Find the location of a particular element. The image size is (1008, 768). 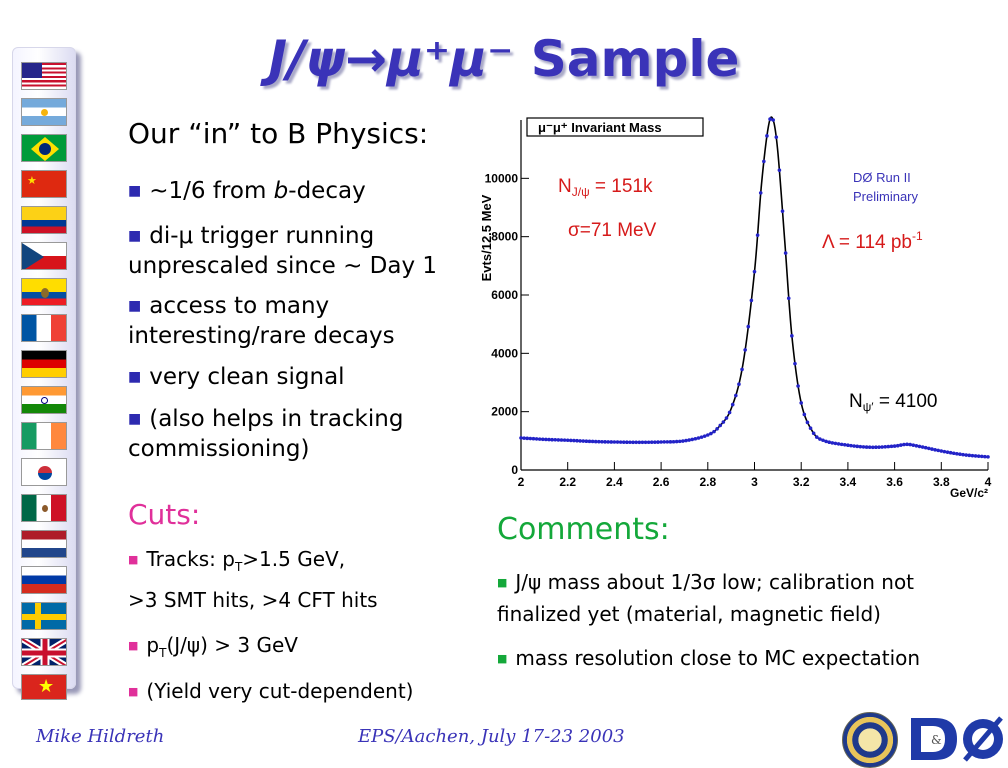

uk-flag-icon is located at coordinates (44, 652).